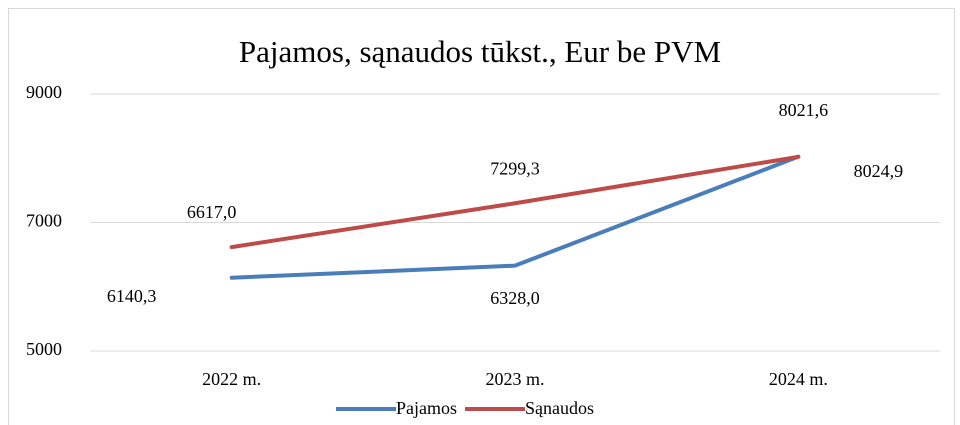 Image resolution: width=960 pixels, height=425 pixels. Describe the element at coordinates (515, 168) in the screenshot. I see `data-label: 7299,3` at that location.